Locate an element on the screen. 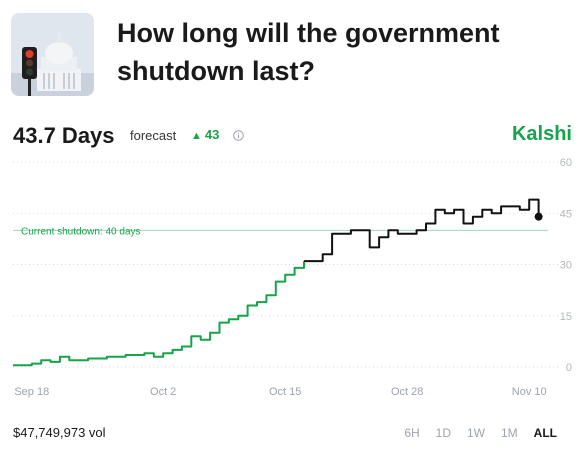 Image resolution: width=585 pixels, height=455 pixels. range-all-button: ALL is located at coordinates (545, 433).